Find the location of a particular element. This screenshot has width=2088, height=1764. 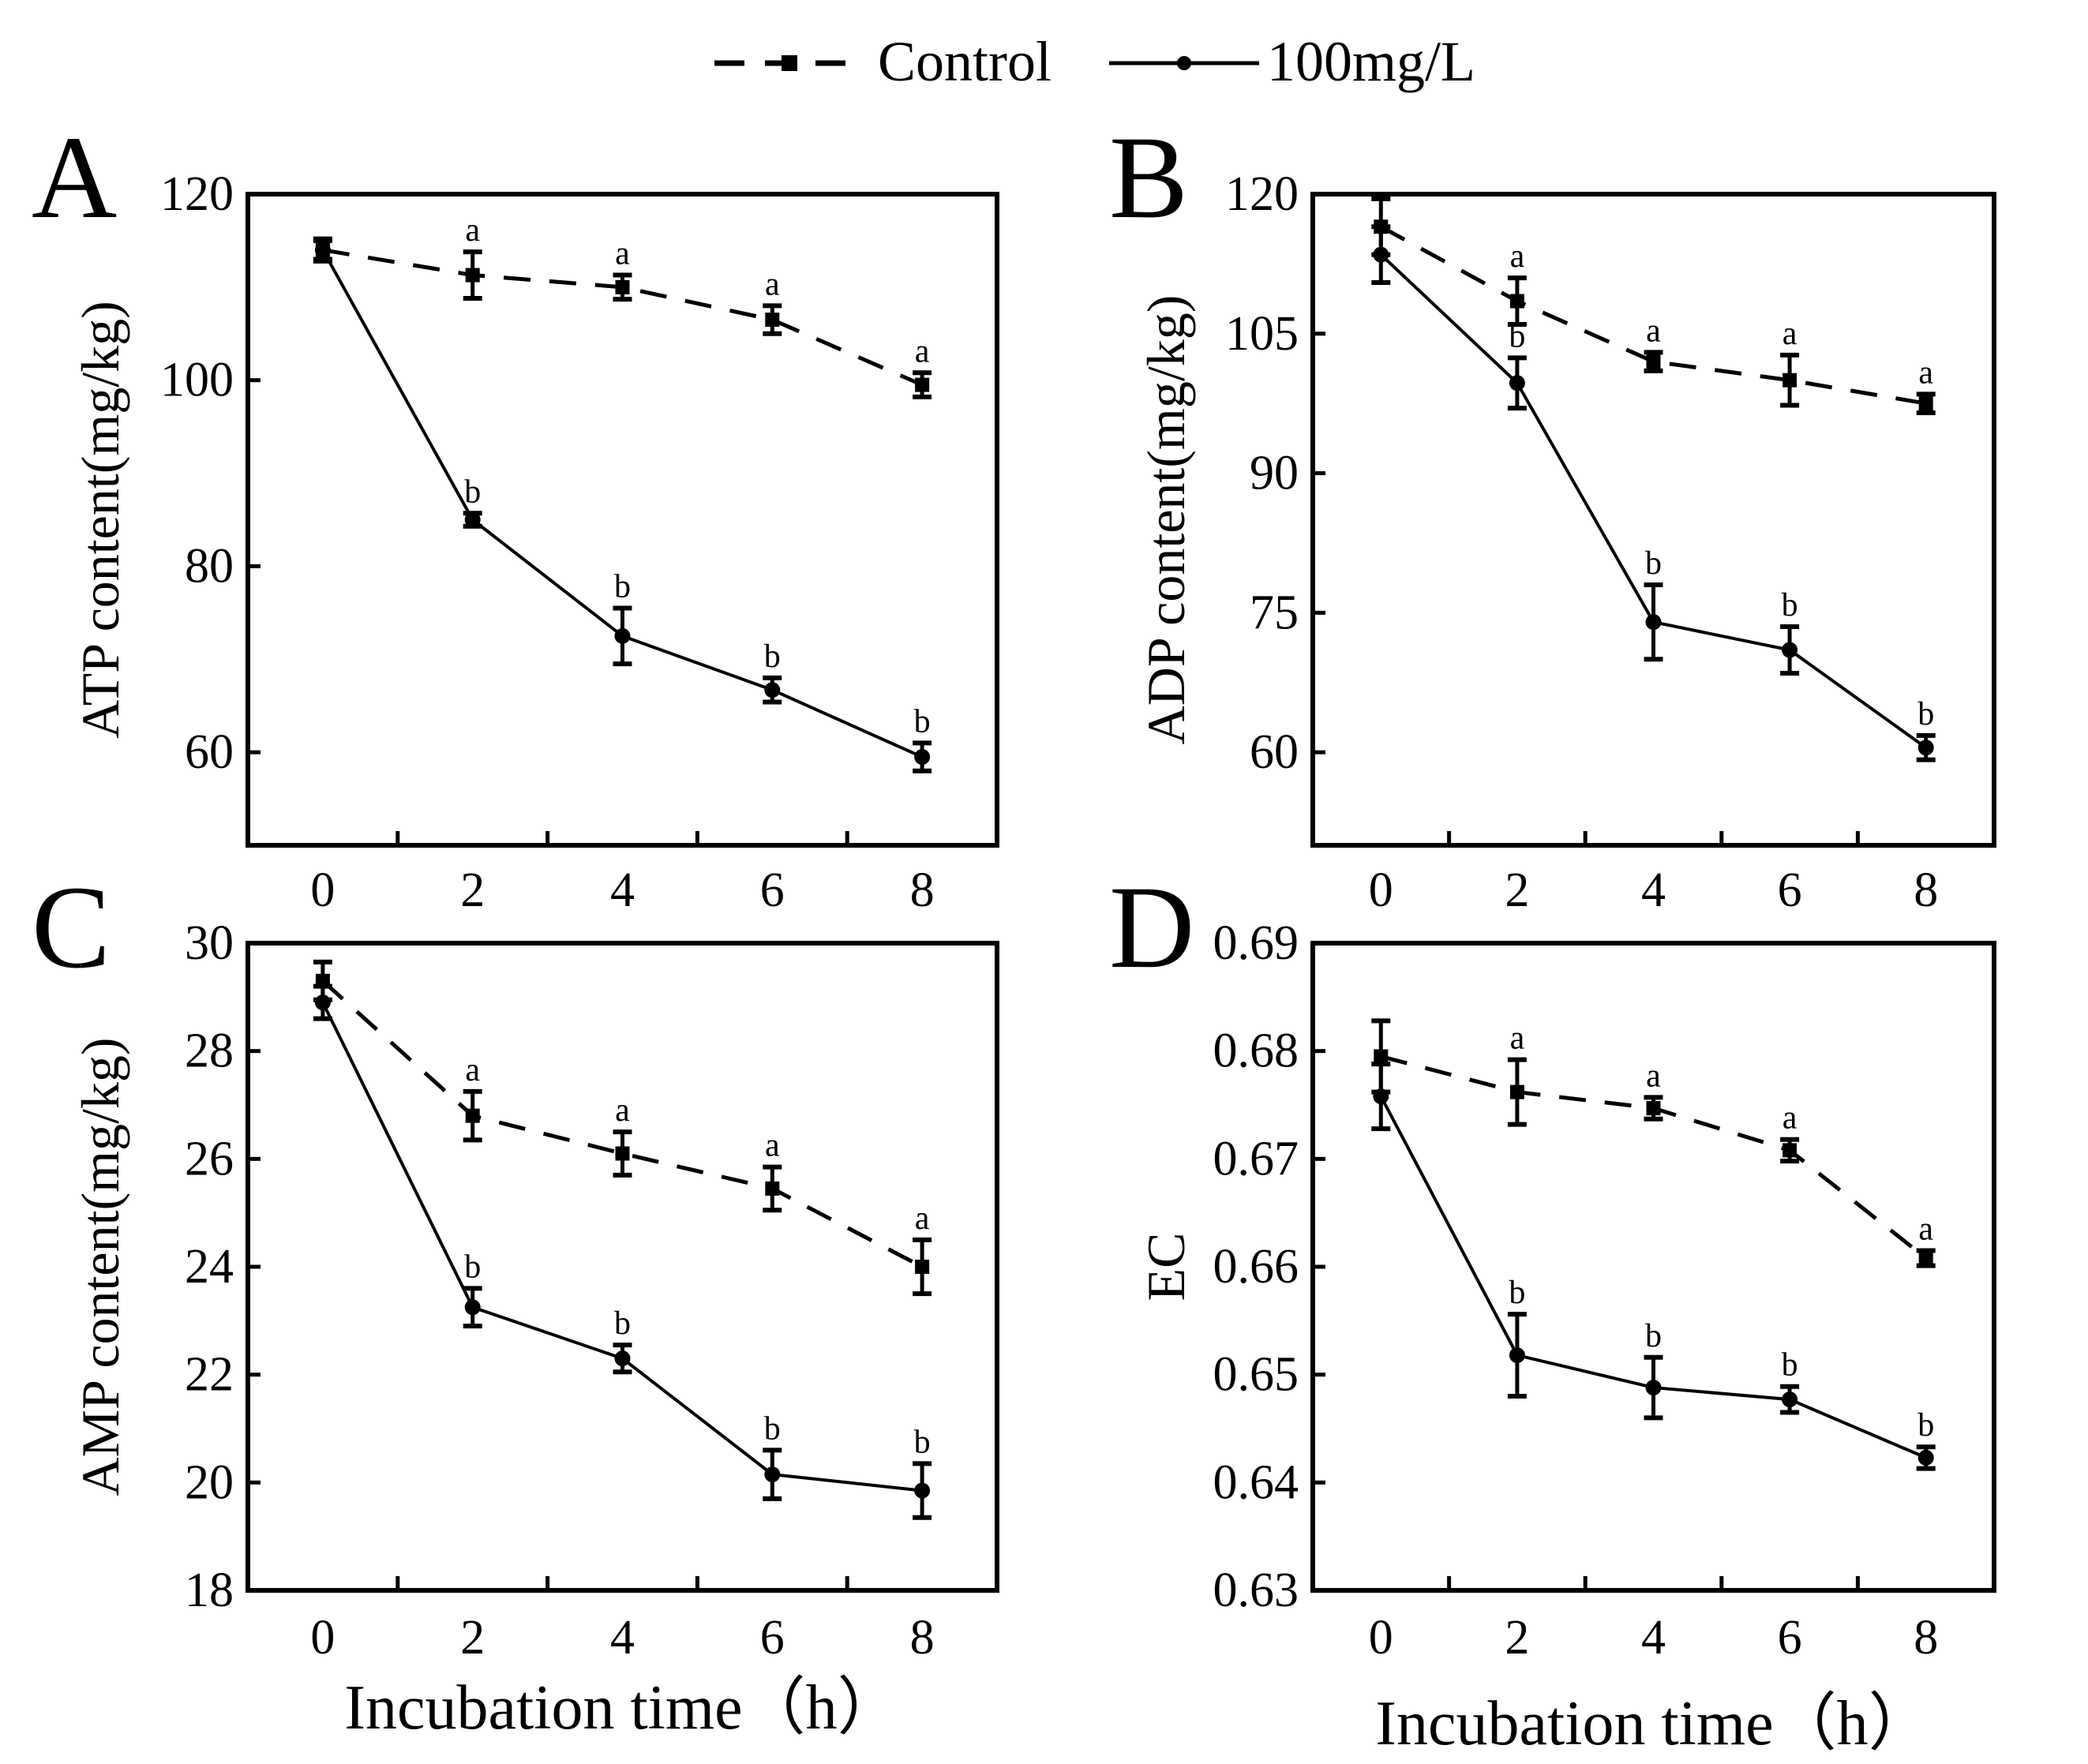

legend-treatment-label: 100mg/L is located at coordinates (1371, 61).